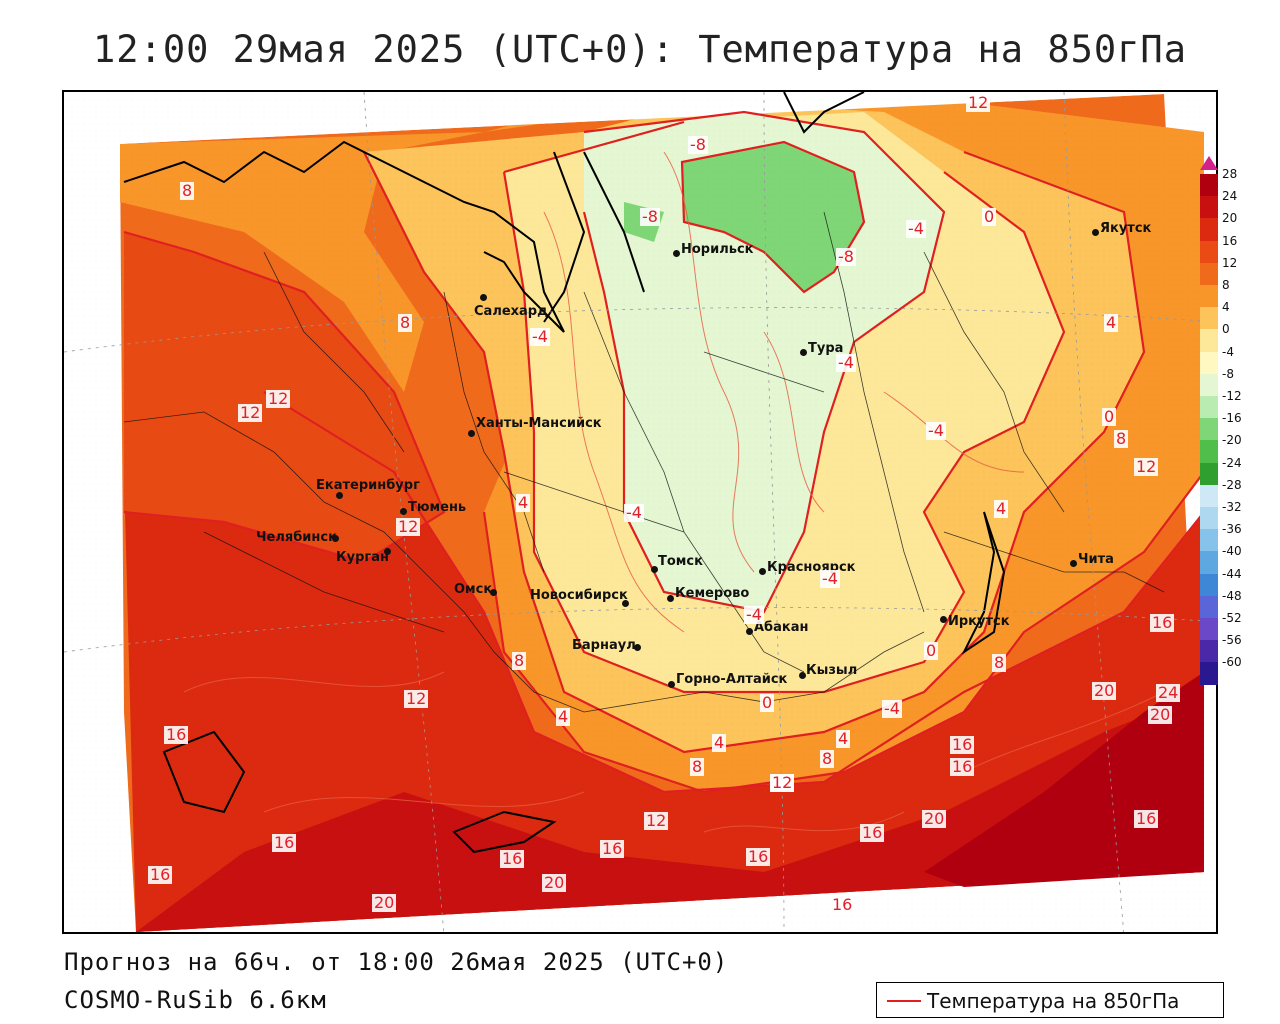  Describe the element at coordinates (1230, 196) in the screenshot. I see `legend-tick-label: 24` at that location.